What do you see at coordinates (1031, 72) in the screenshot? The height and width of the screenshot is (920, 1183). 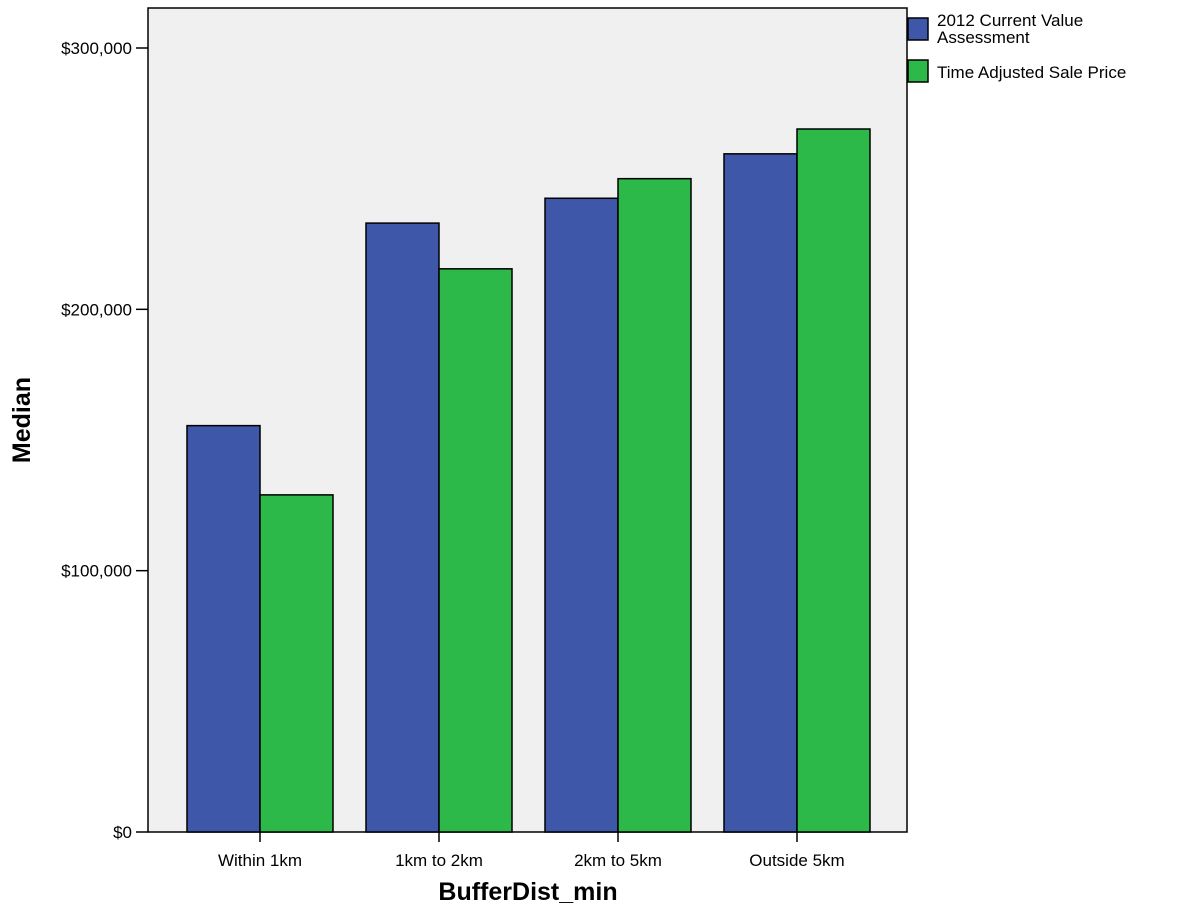 I see `legend-label: Time Adjusted Sale Price` at bounding box center [1031, 72].